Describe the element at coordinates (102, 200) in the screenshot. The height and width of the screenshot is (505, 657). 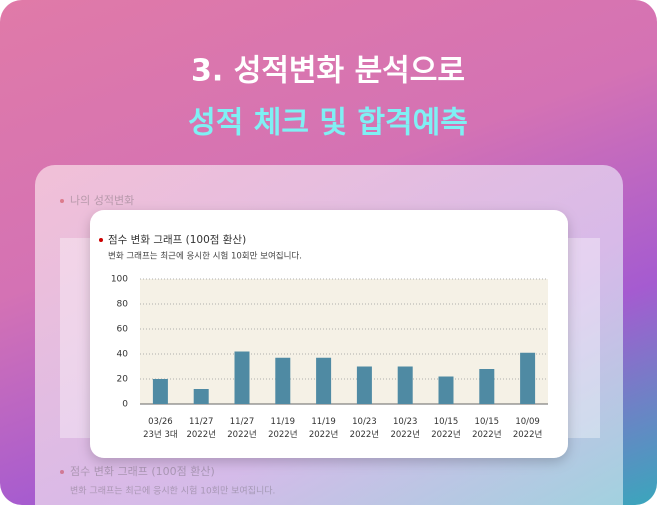
I see `bg-section-title: 나의 성적변화` at that location.